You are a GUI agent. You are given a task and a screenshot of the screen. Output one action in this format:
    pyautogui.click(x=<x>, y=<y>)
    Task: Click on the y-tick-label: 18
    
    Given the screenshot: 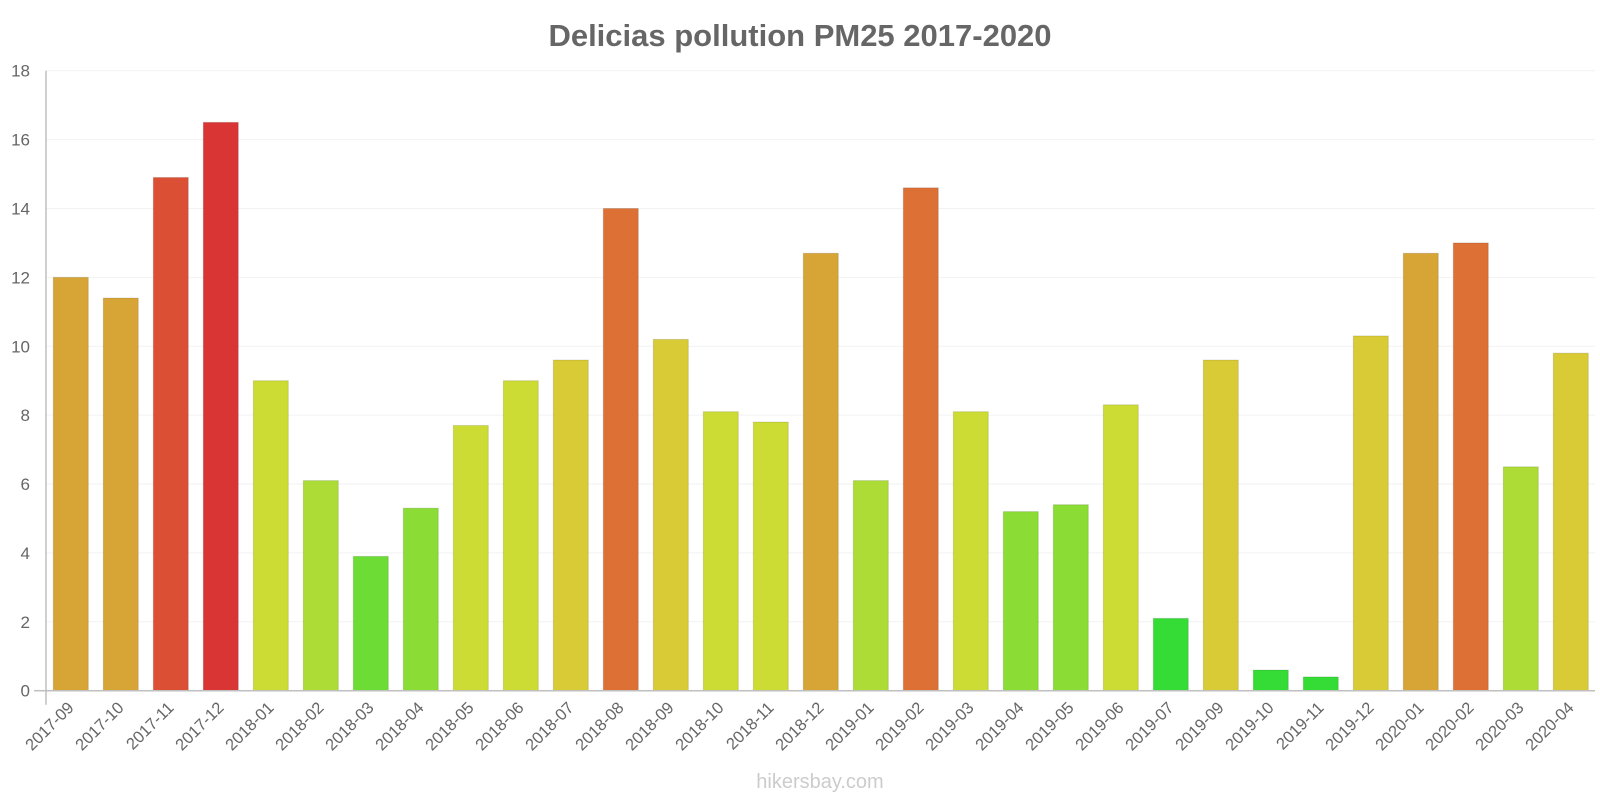 What is the action you would take?
    pyautogui.click(x=20, y=71)
    